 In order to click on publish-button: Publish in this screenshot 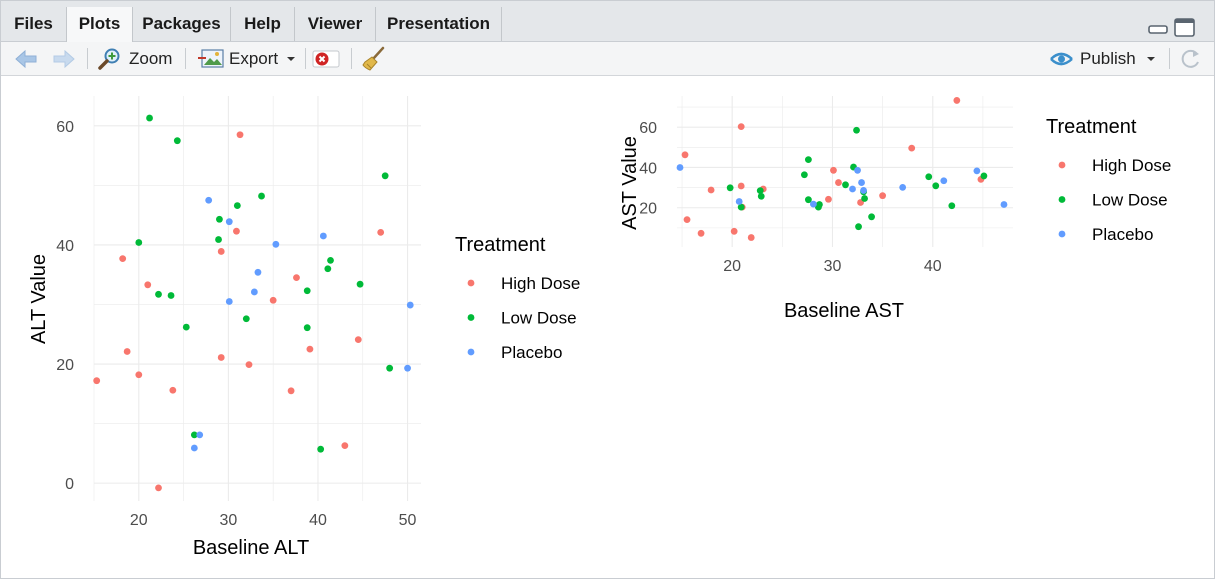, I will do `click(1103, 58)`.